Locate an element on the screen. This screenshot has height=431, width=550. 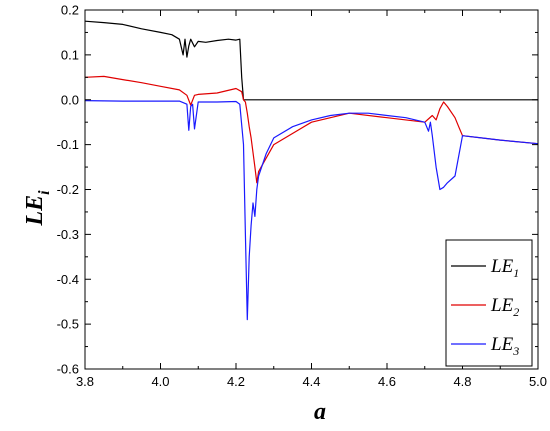
x-tick-label: 5.0 is located at coordinates (538, 381).